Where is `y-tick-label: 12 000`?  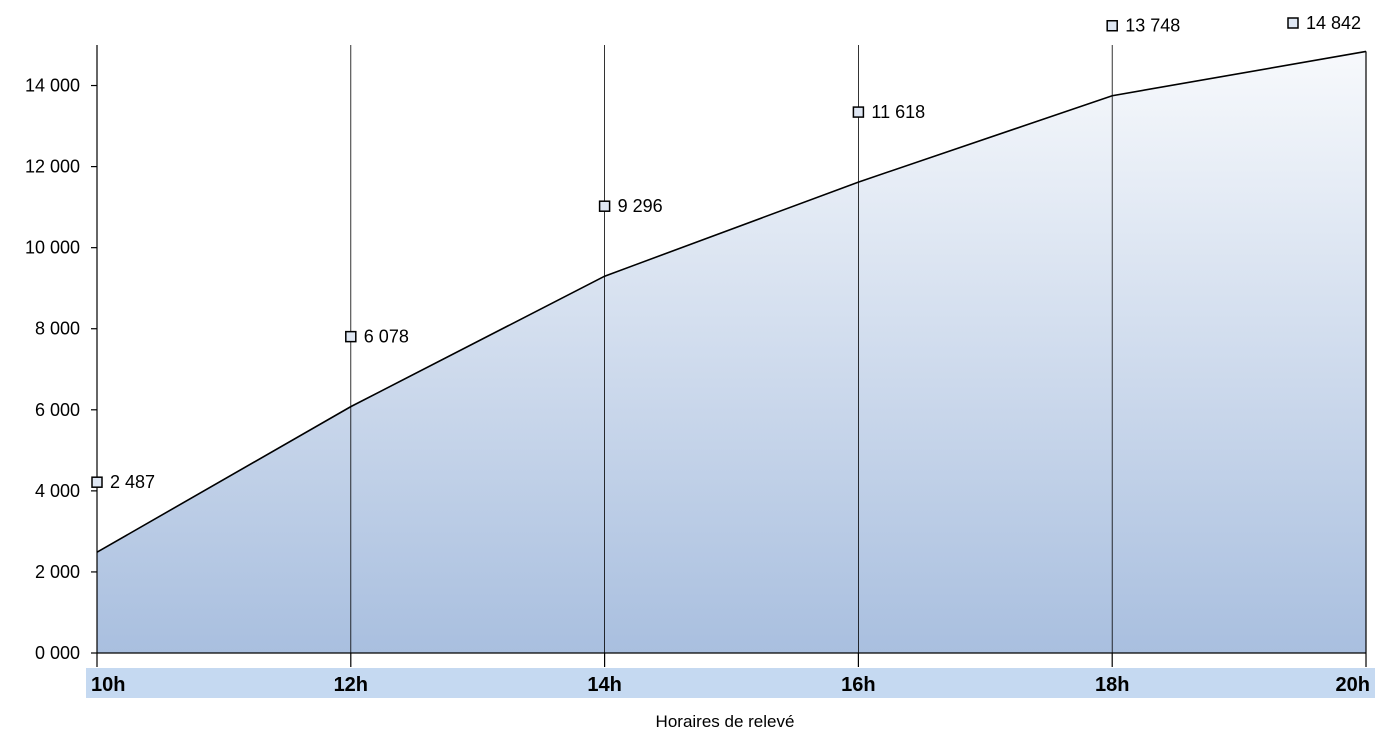 y-tick-label: 12 000 is located at coordinates (52, 167).